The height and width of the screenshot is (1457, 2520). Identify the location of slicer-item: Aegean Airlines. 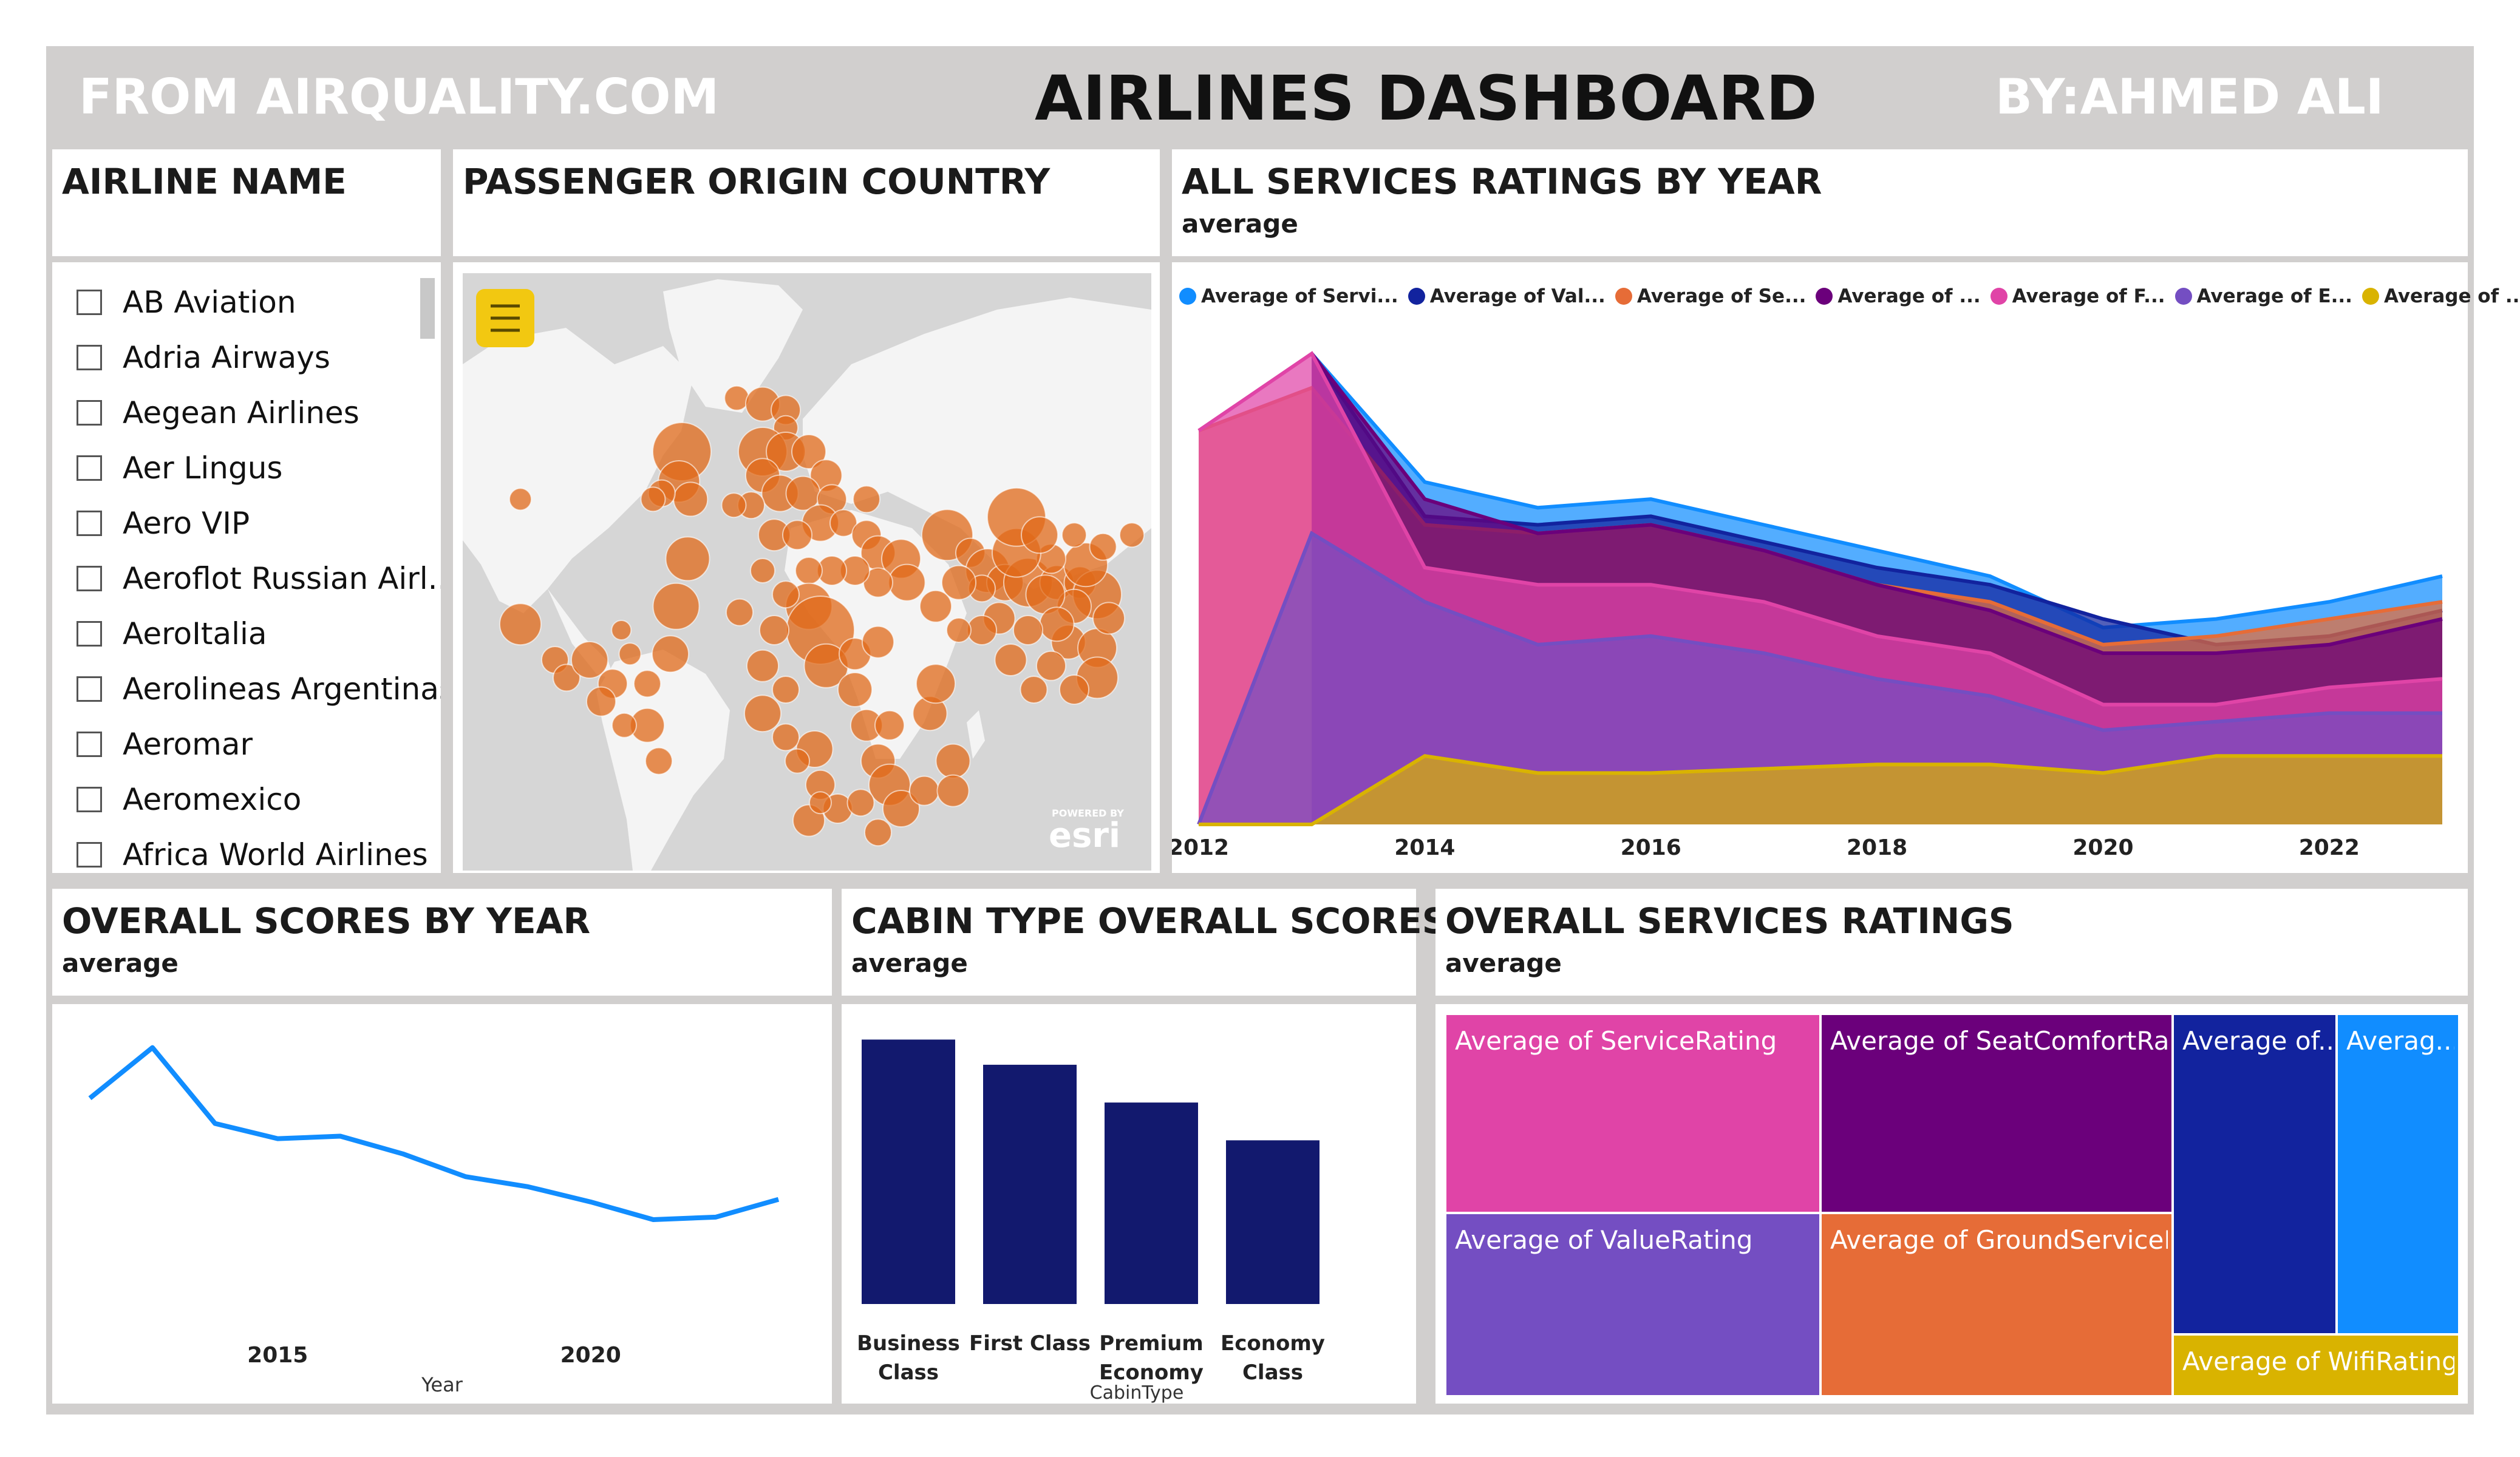
(259, 412).